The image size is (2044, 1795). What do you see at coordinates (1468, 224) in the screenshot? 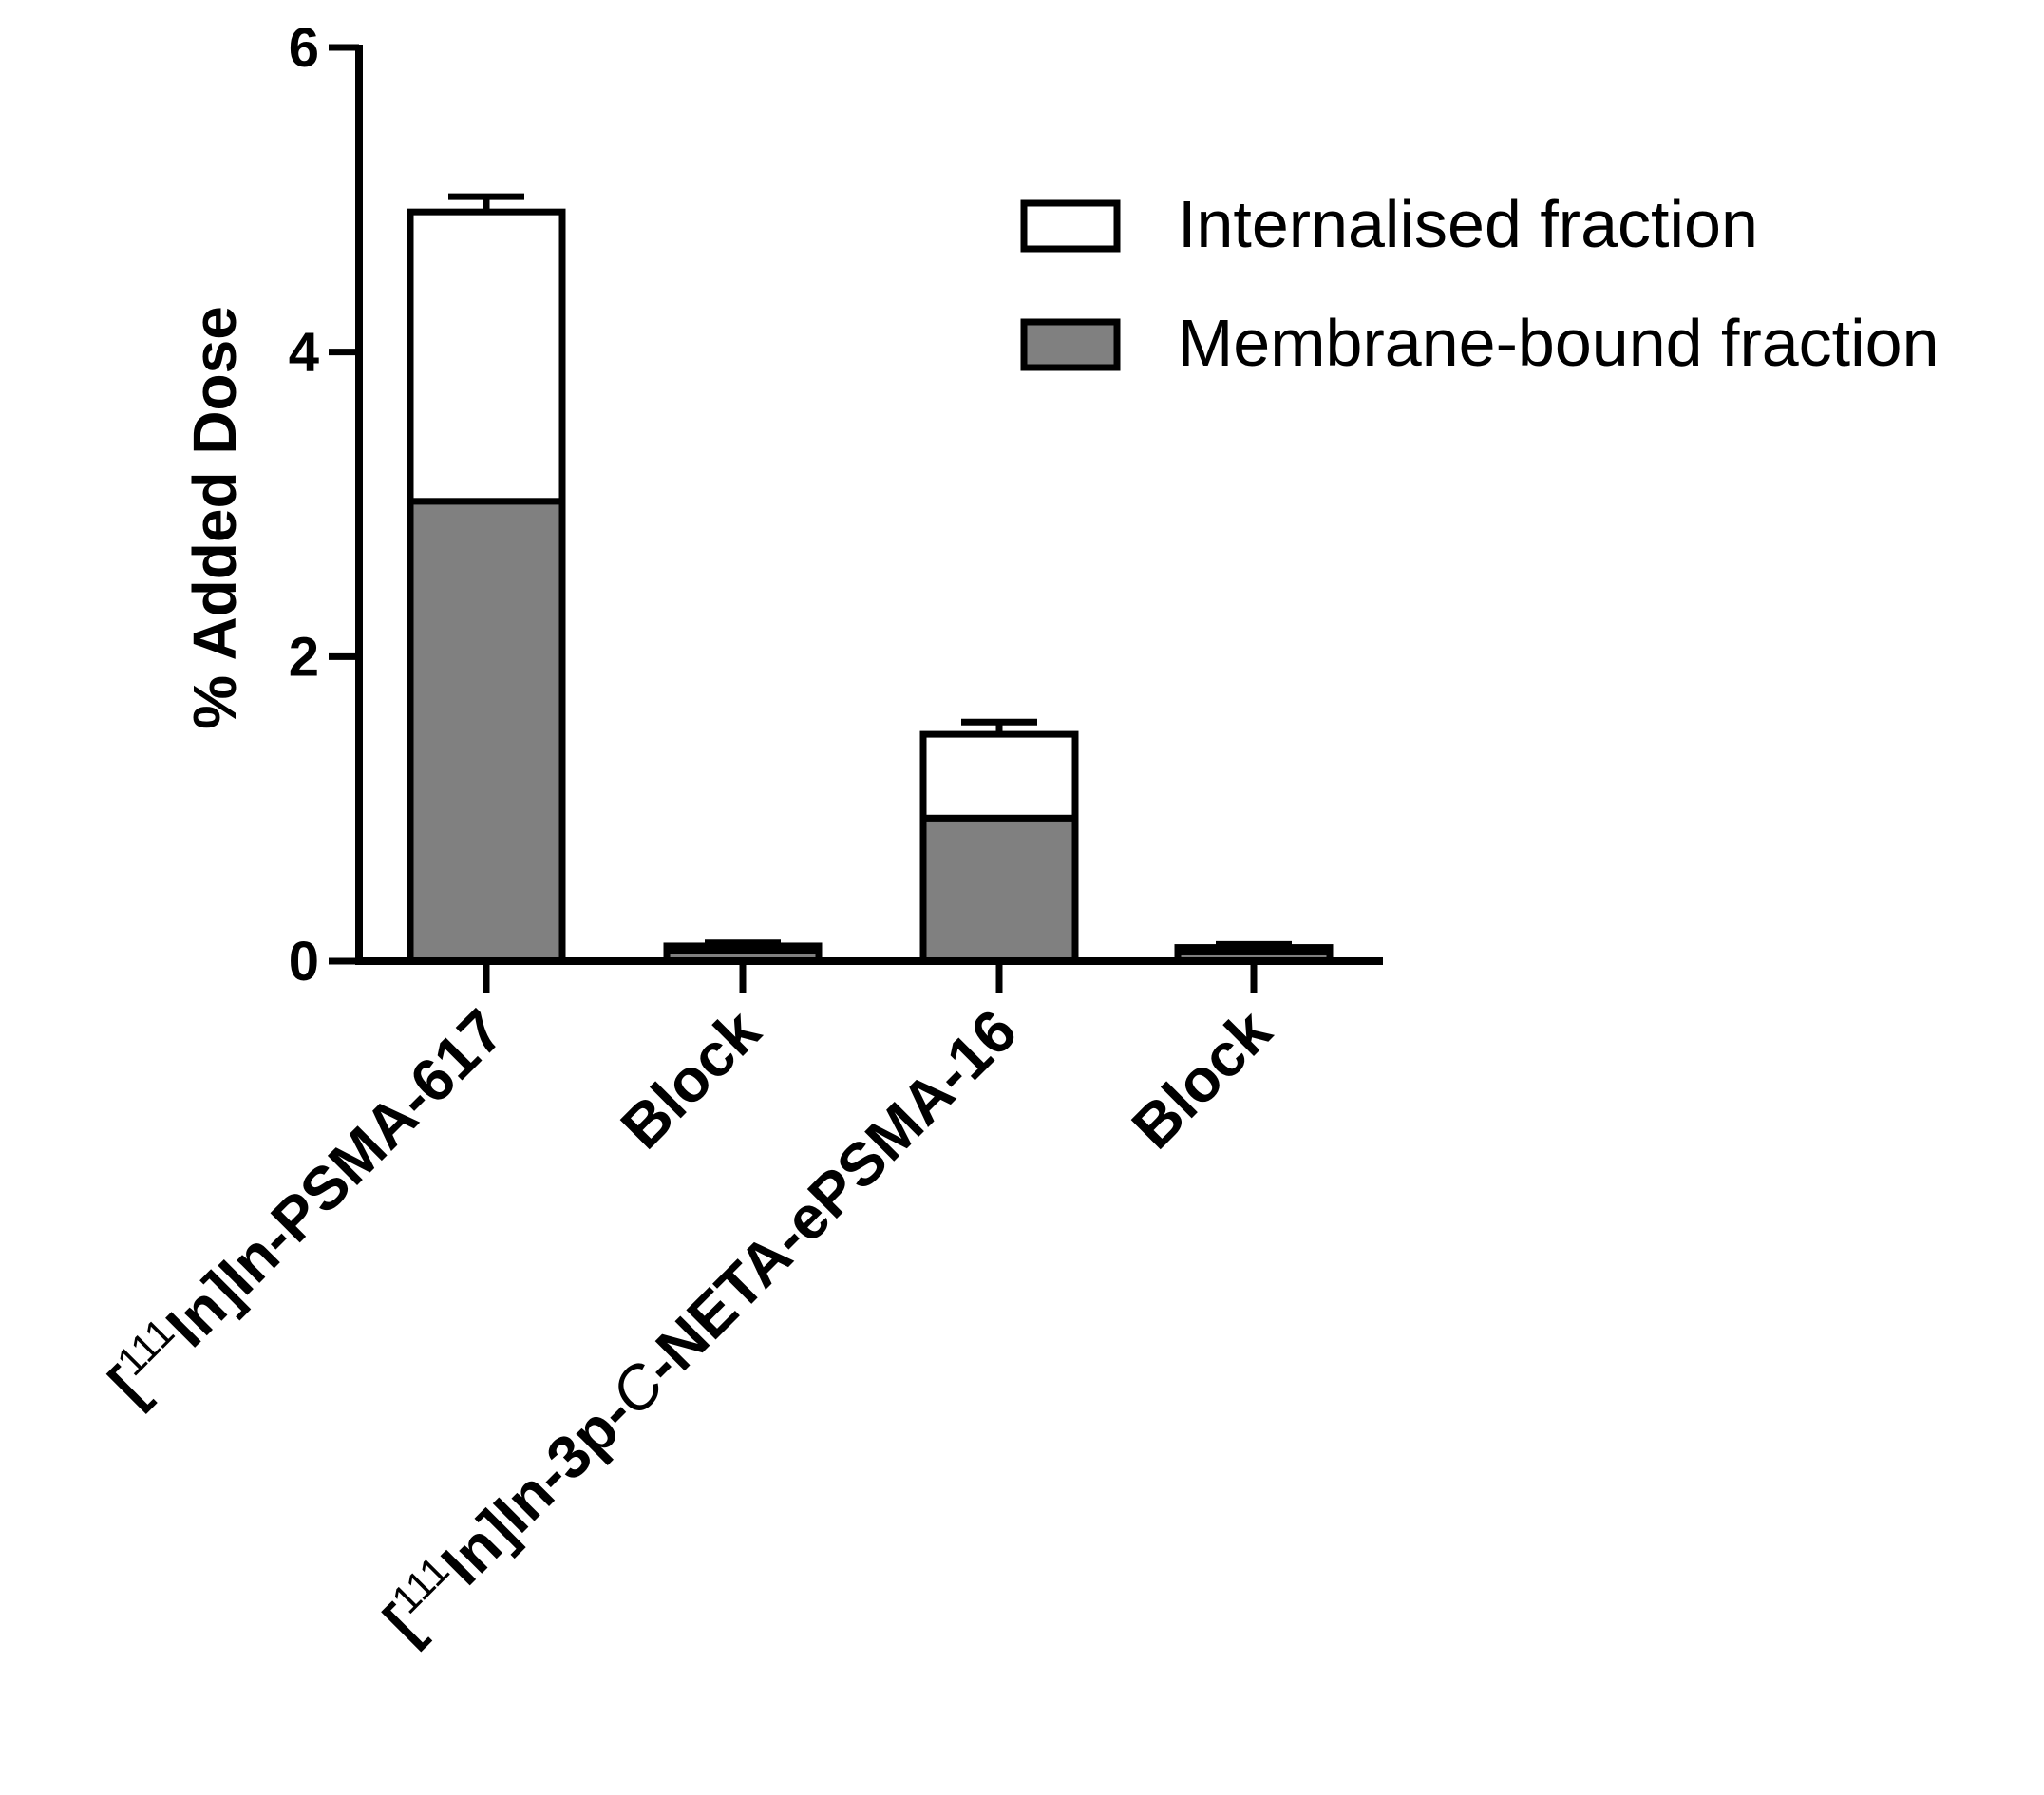
I see `legend-label-0: Internalised fraction` at bounding box center [1468, 224].